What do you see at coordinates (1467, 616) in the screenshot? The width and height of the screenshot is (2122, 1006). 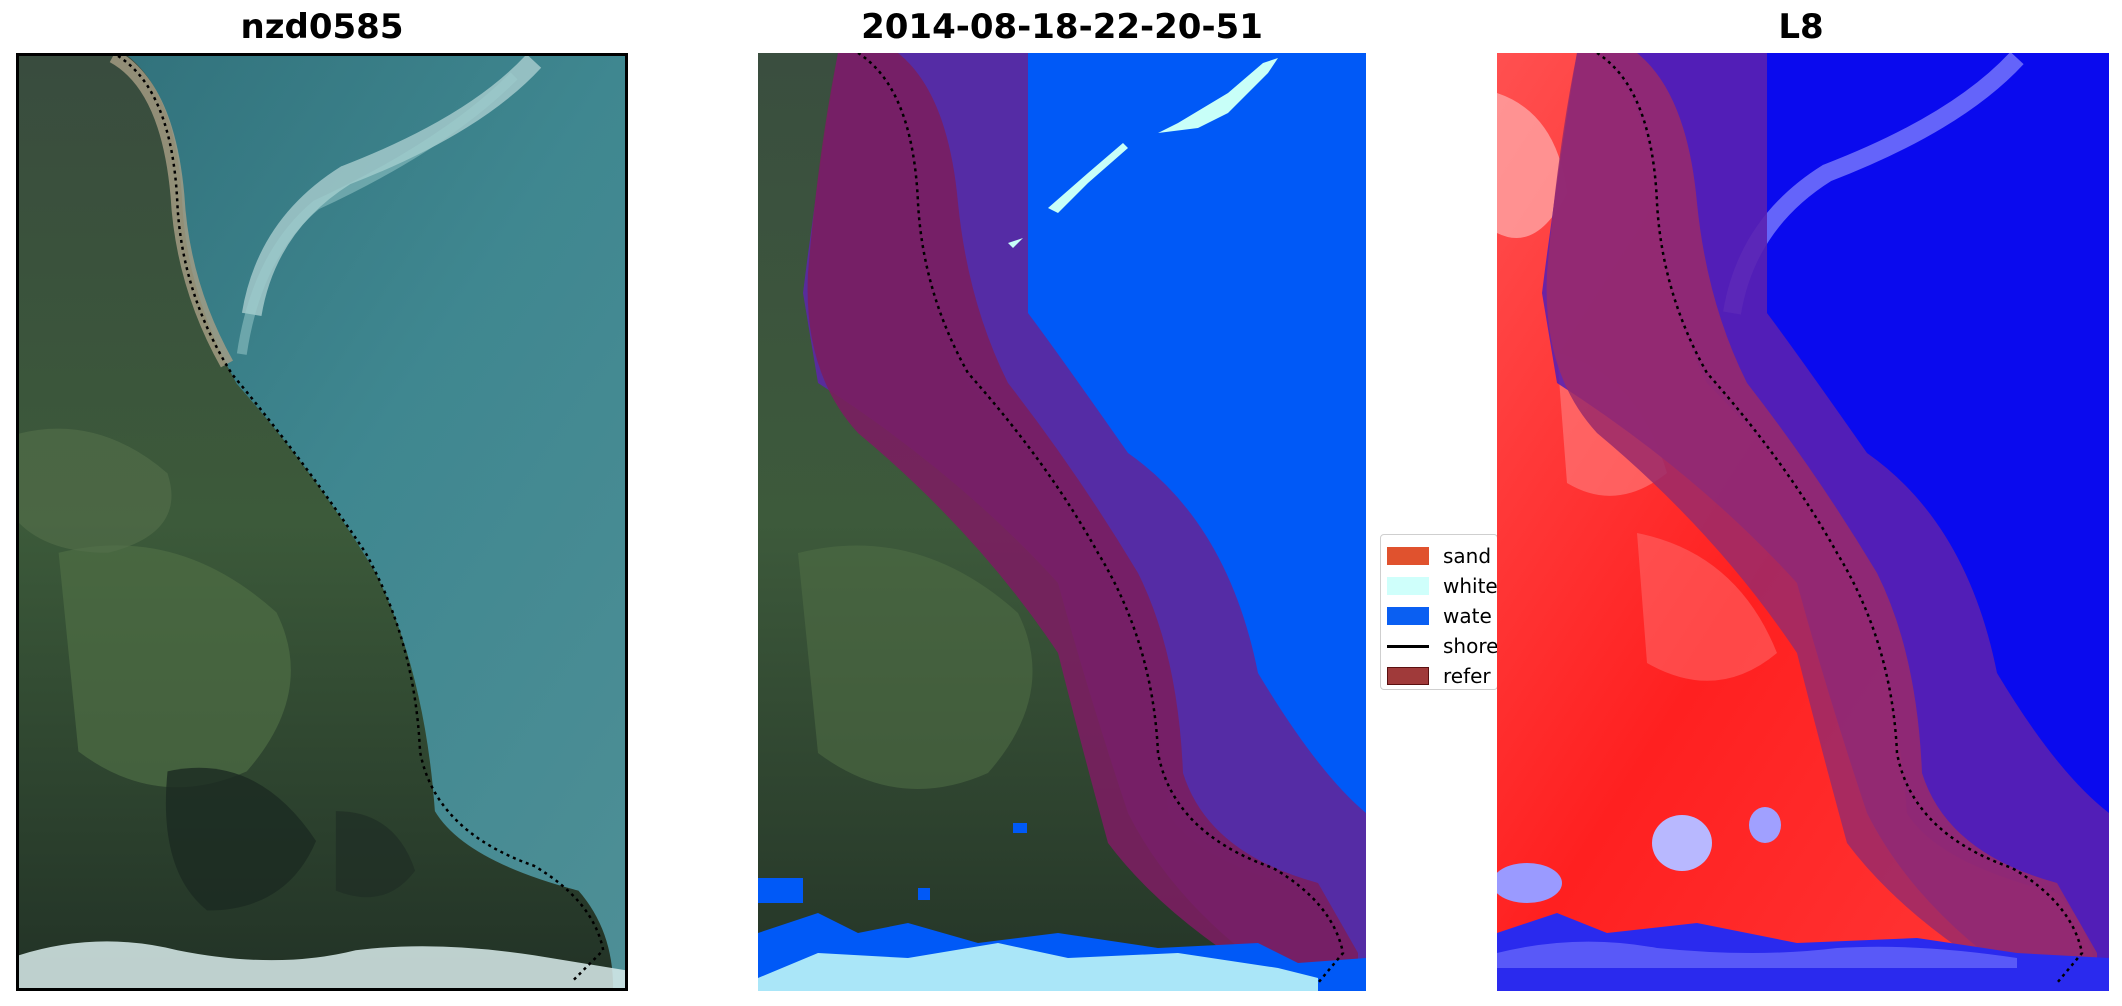 I see `legend-label-water: wate` at bounding box center [1467, 616].